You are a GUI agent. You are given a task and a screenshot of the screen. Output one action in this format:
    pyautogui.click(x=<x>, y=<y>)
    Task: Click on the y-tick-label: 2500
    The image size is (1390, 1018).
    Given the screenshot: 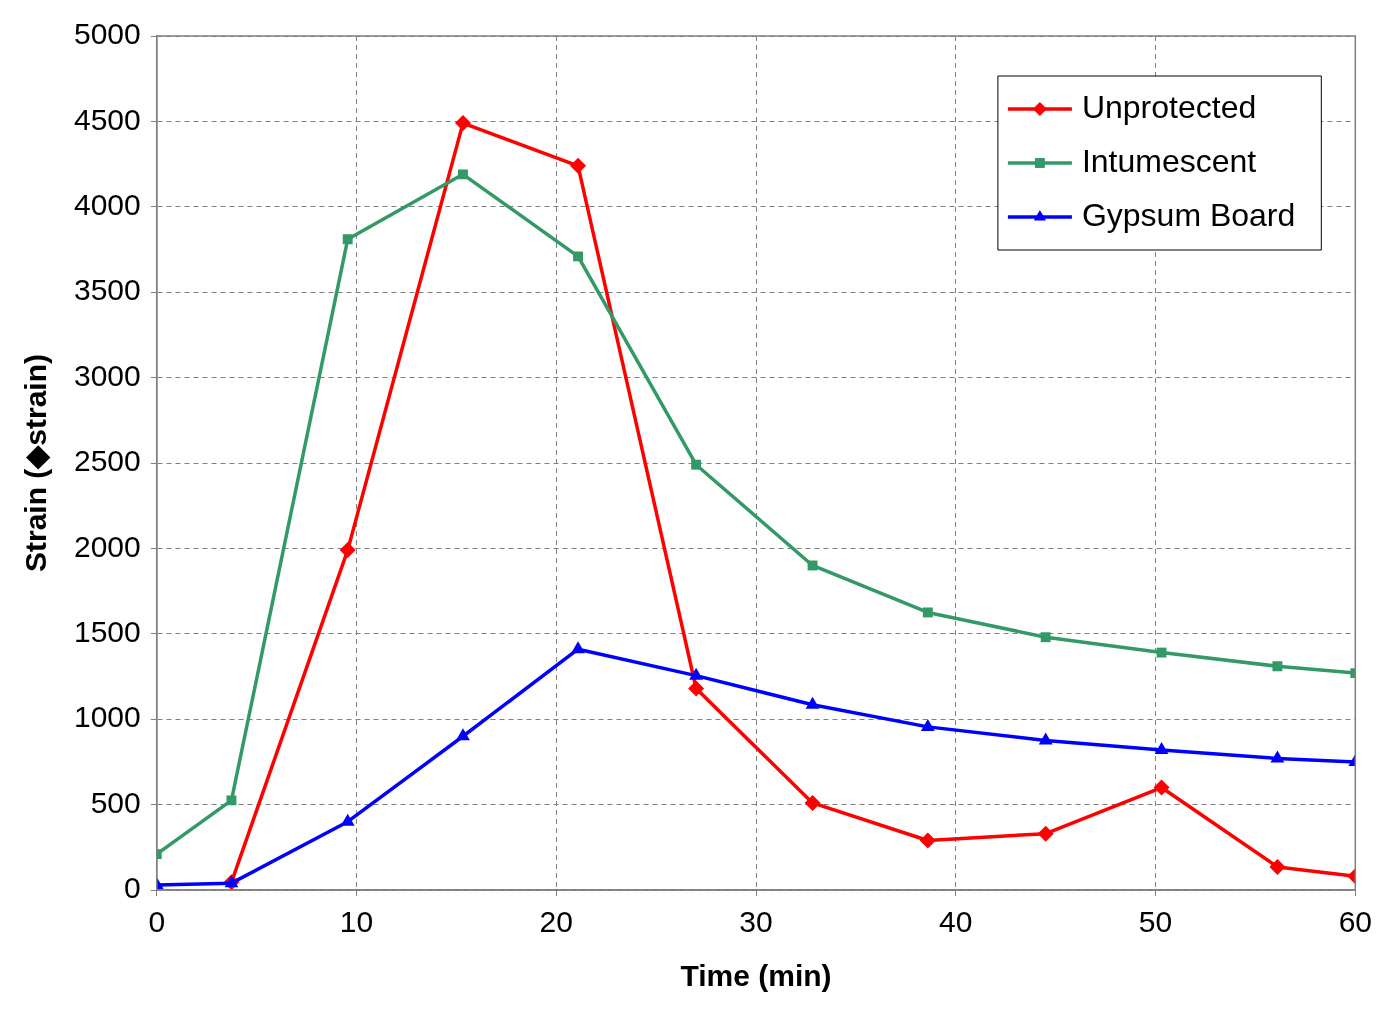 What is the action you would take?
    pyautogui.click(x=107, y=461)
    